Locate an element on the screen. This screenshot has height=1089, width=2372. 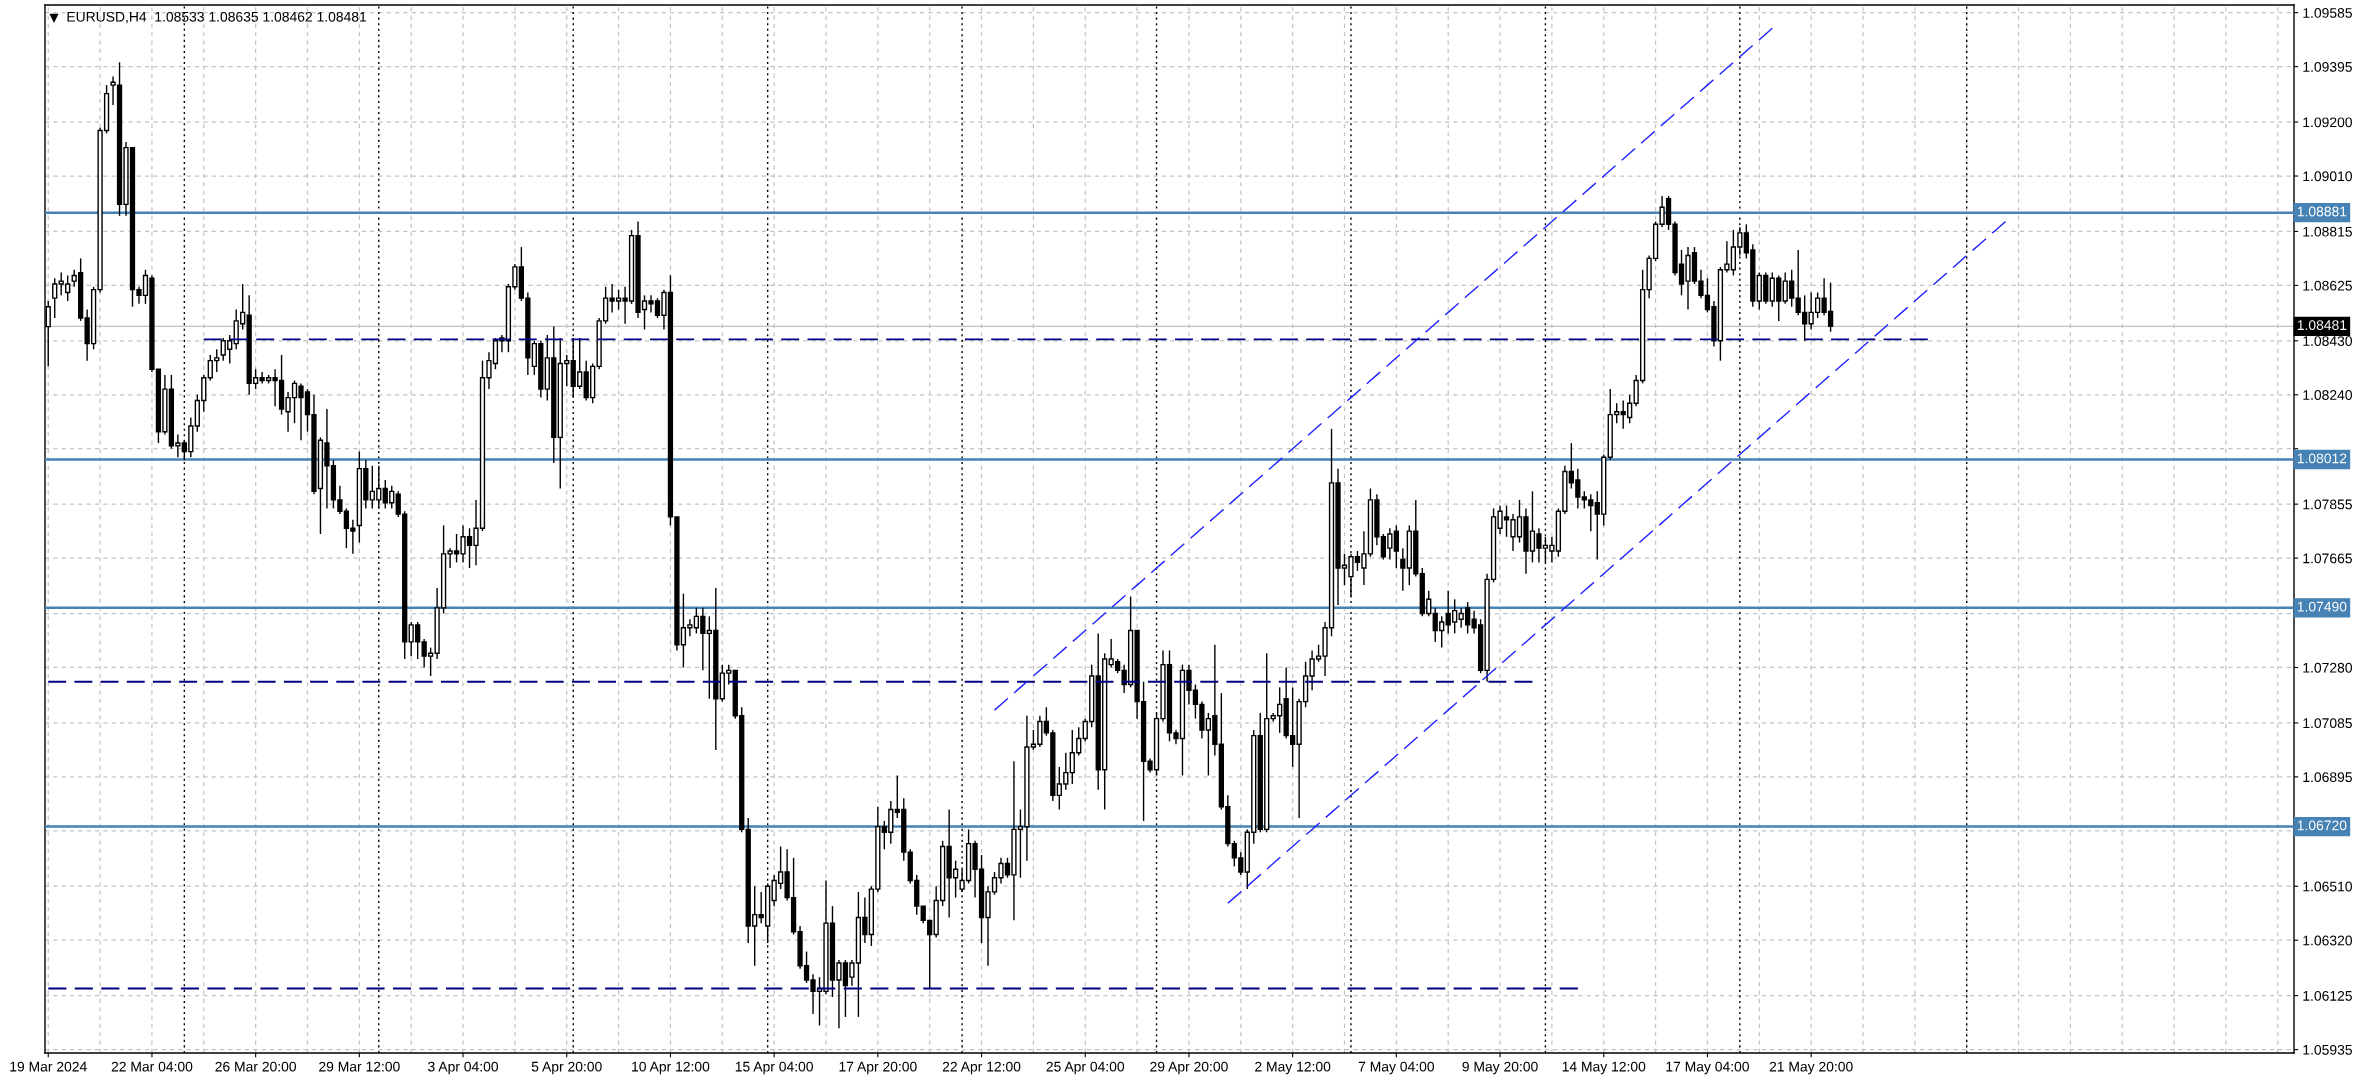
x-tick-label: 21 May 20:00 is located at coordinates (1811, 1068).